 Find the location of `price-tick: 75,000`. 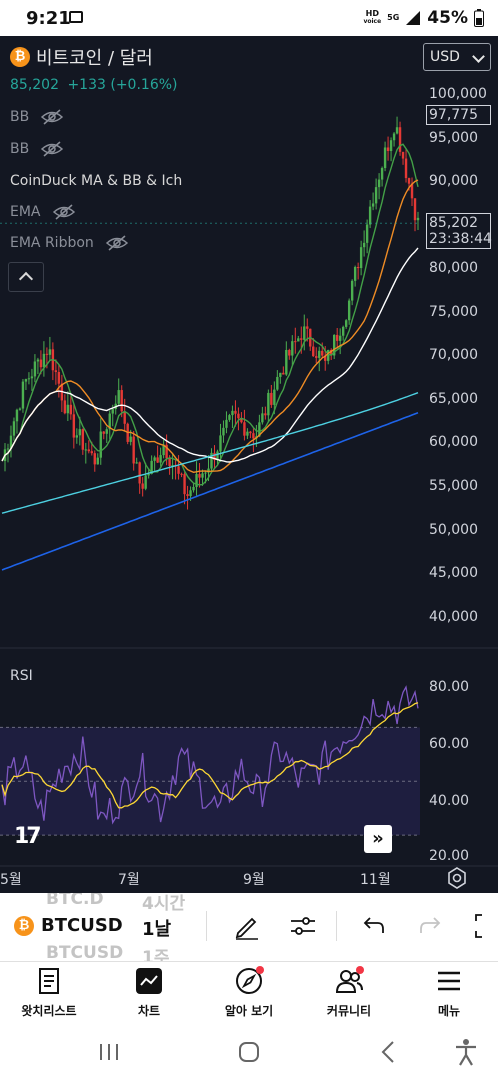

price-tick: 75,000 is located at coordinates (453, 312).